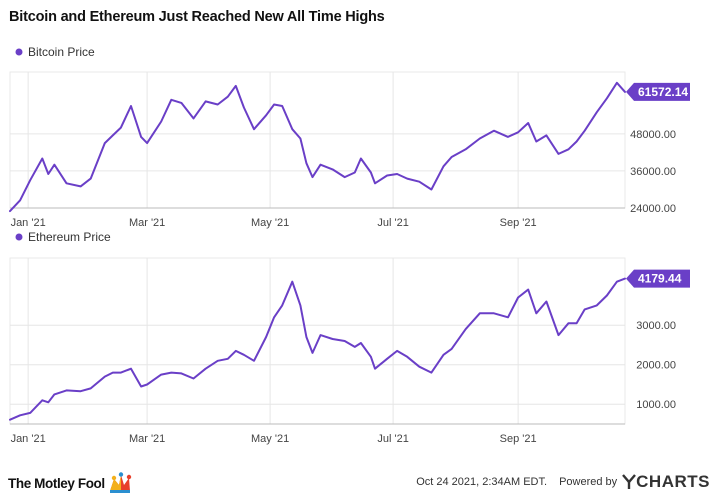  Describe the element at coordinates (666, 482) in the screenshot. I see `ycharts-logo: CHARTS` at that location.